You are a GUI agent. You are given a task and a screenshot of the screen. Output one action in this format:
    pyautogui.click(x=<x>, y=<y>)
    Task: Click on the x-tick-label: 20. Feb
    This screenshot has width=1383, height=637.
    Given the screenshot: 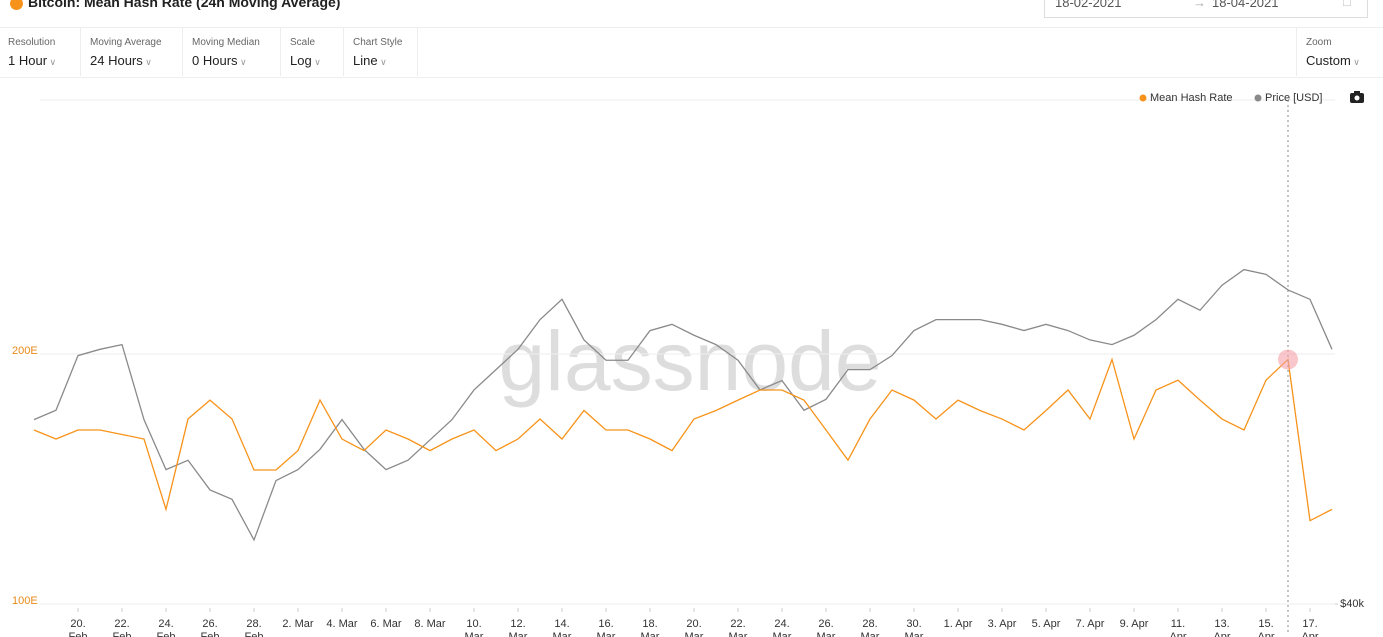 What is the action you would take?
    pyautogui.click(x=78, y=627)
    